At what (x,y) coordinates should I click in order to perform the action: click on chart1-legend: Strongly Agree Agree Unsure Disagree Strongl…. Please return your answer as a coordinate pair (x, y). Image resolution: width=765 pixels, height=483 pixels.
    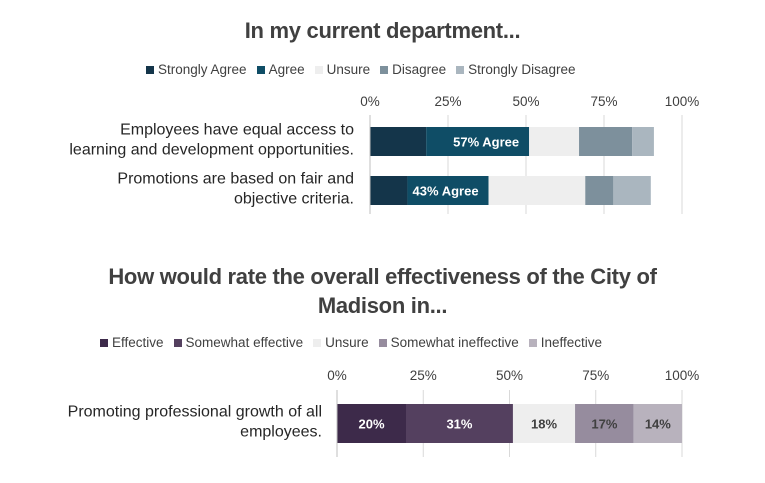
    Looking at the image, I should click on (365, 69).